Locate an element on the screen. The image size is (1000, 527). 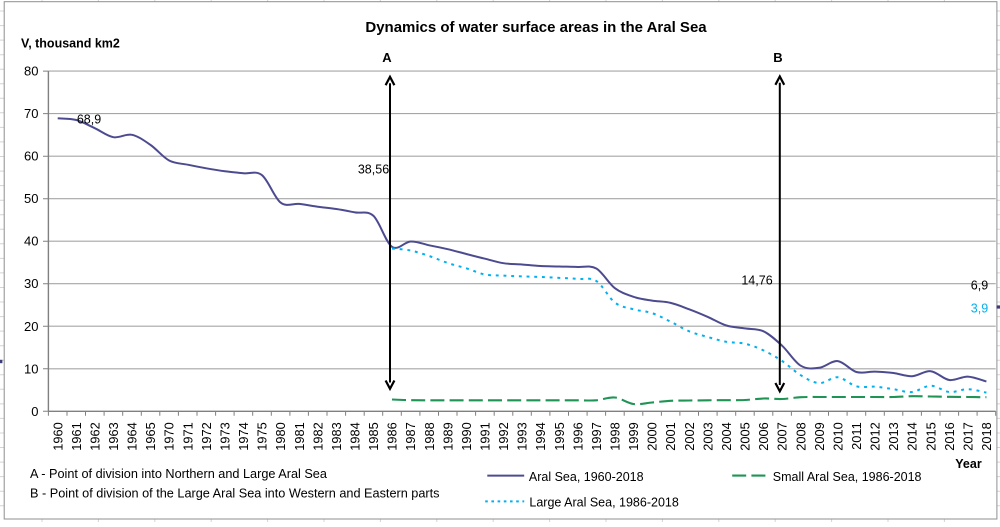
svg-text: 1995 is located at coordinates (559, 436).